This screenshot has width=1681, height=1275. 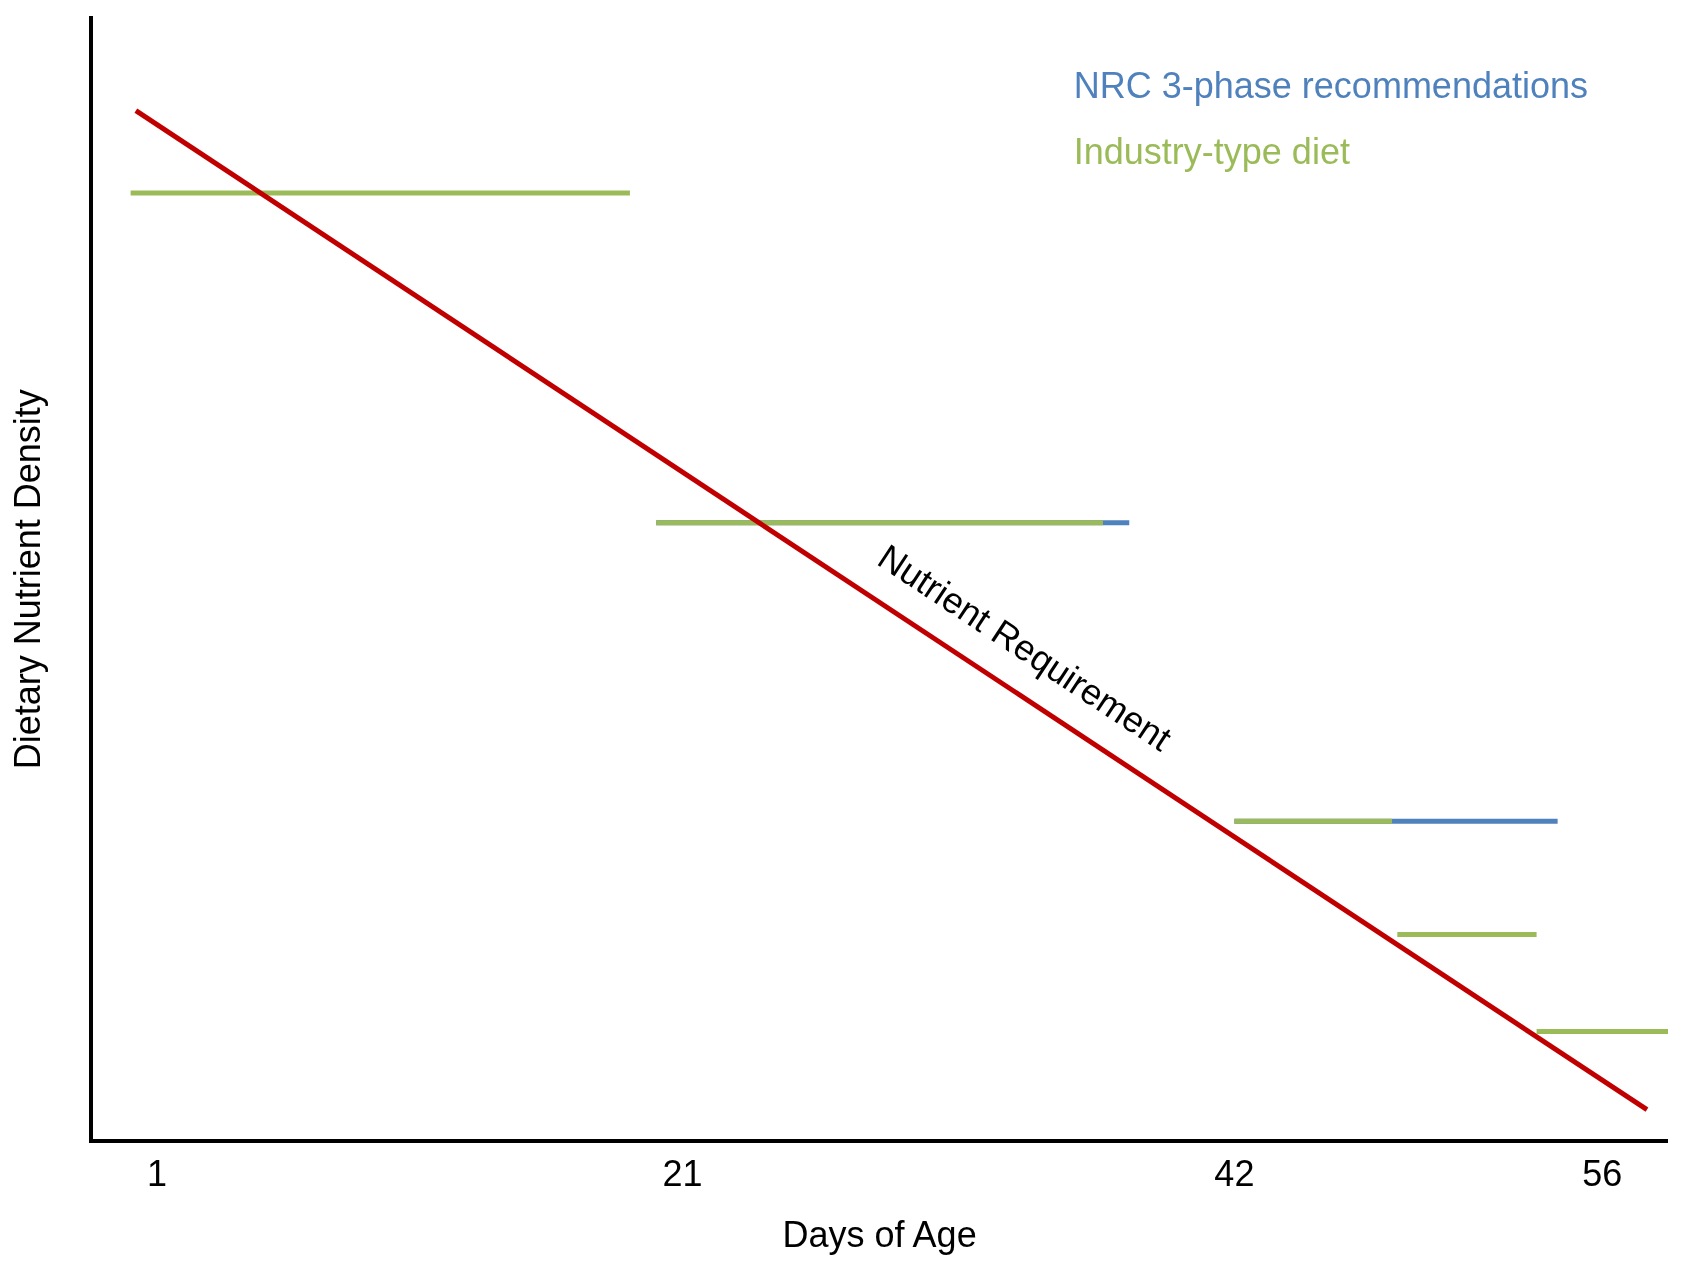 What do you see at coordinates (682, 1174) in the screenshot?
I see `x-tick-label: 21` at bounding box center [682, 1174].